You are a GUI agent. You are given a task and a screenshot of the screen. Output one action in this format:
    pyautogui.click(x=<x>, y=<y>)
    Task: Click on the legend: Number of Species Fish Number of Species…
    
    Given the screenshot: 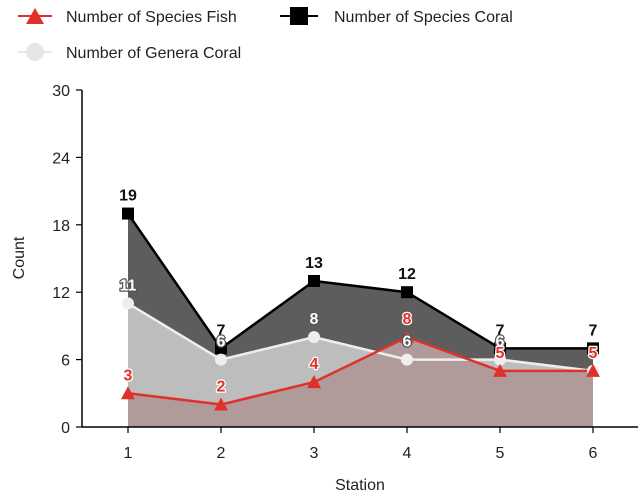 What is the action you would take?
    pyautogui.click(x=265, y=34)
    